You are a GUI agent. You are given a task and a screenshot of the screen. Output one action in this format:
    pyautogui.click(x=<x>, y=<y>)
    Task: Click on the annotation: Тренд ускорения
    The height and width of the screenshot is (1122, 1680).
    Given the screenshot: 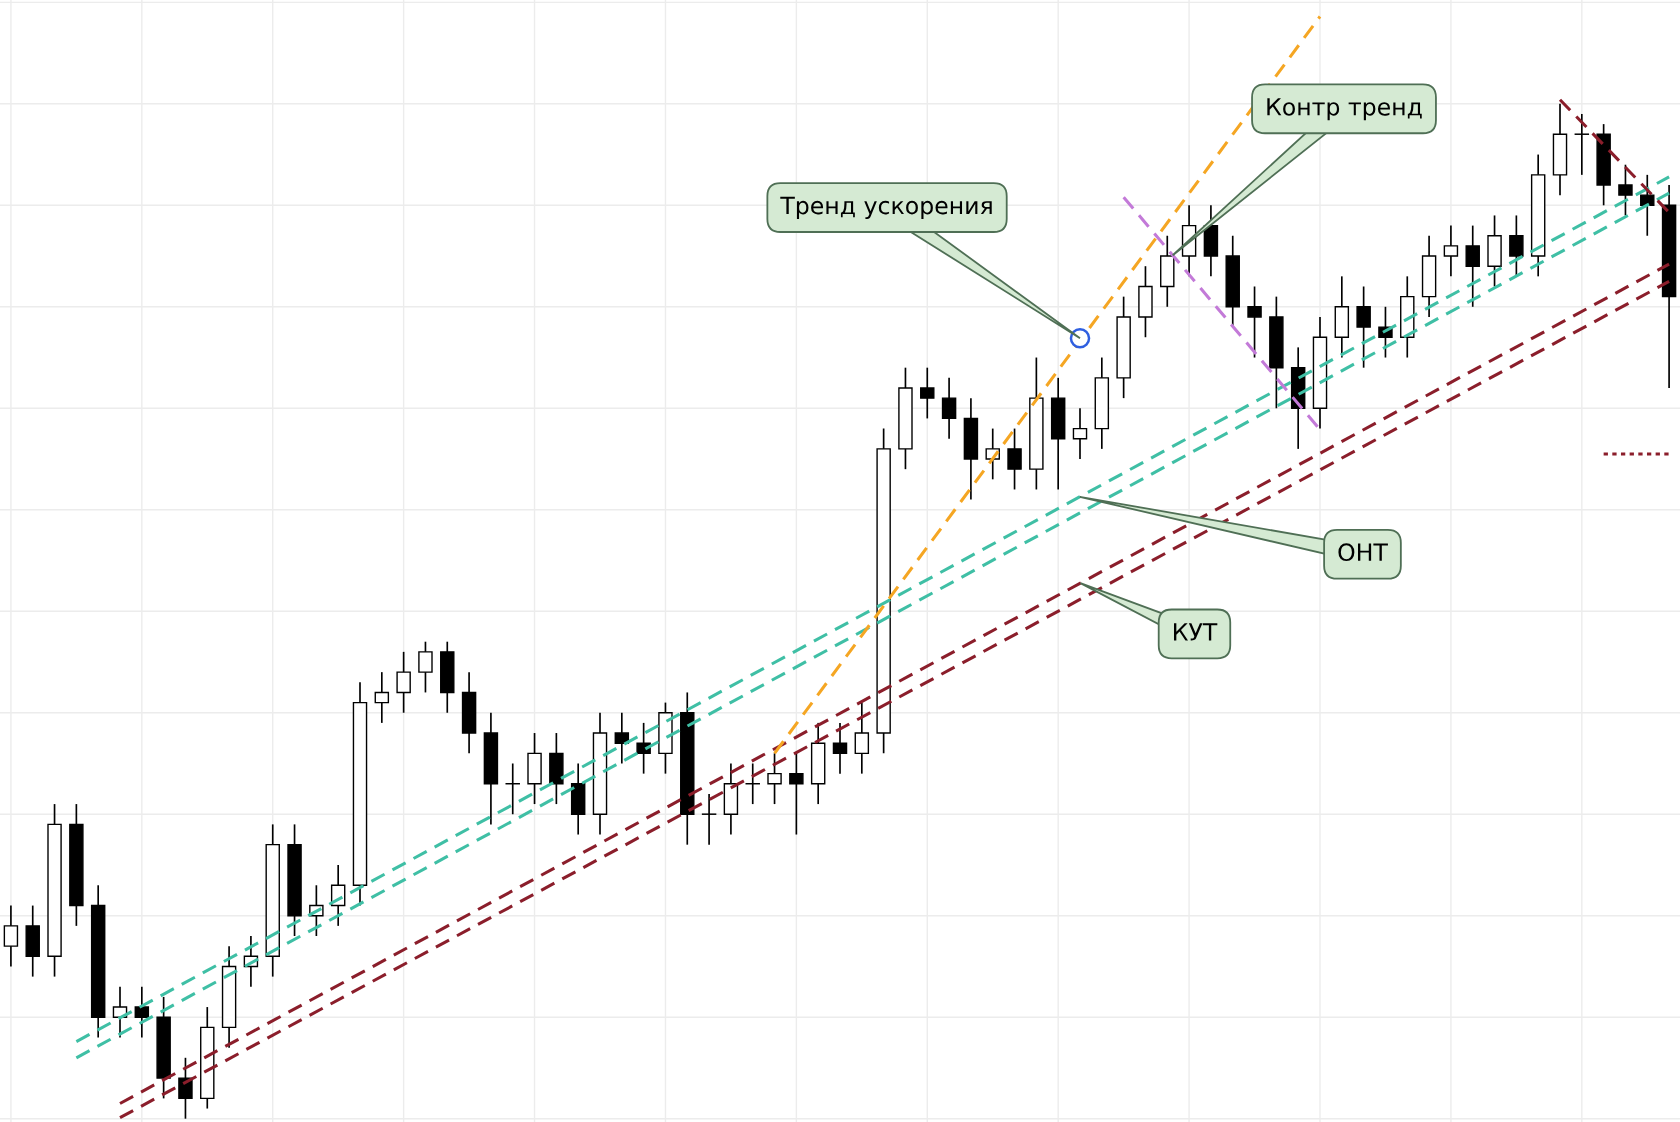 What is the action you would take?
    pyautogui.click(x=886, y=207)
    